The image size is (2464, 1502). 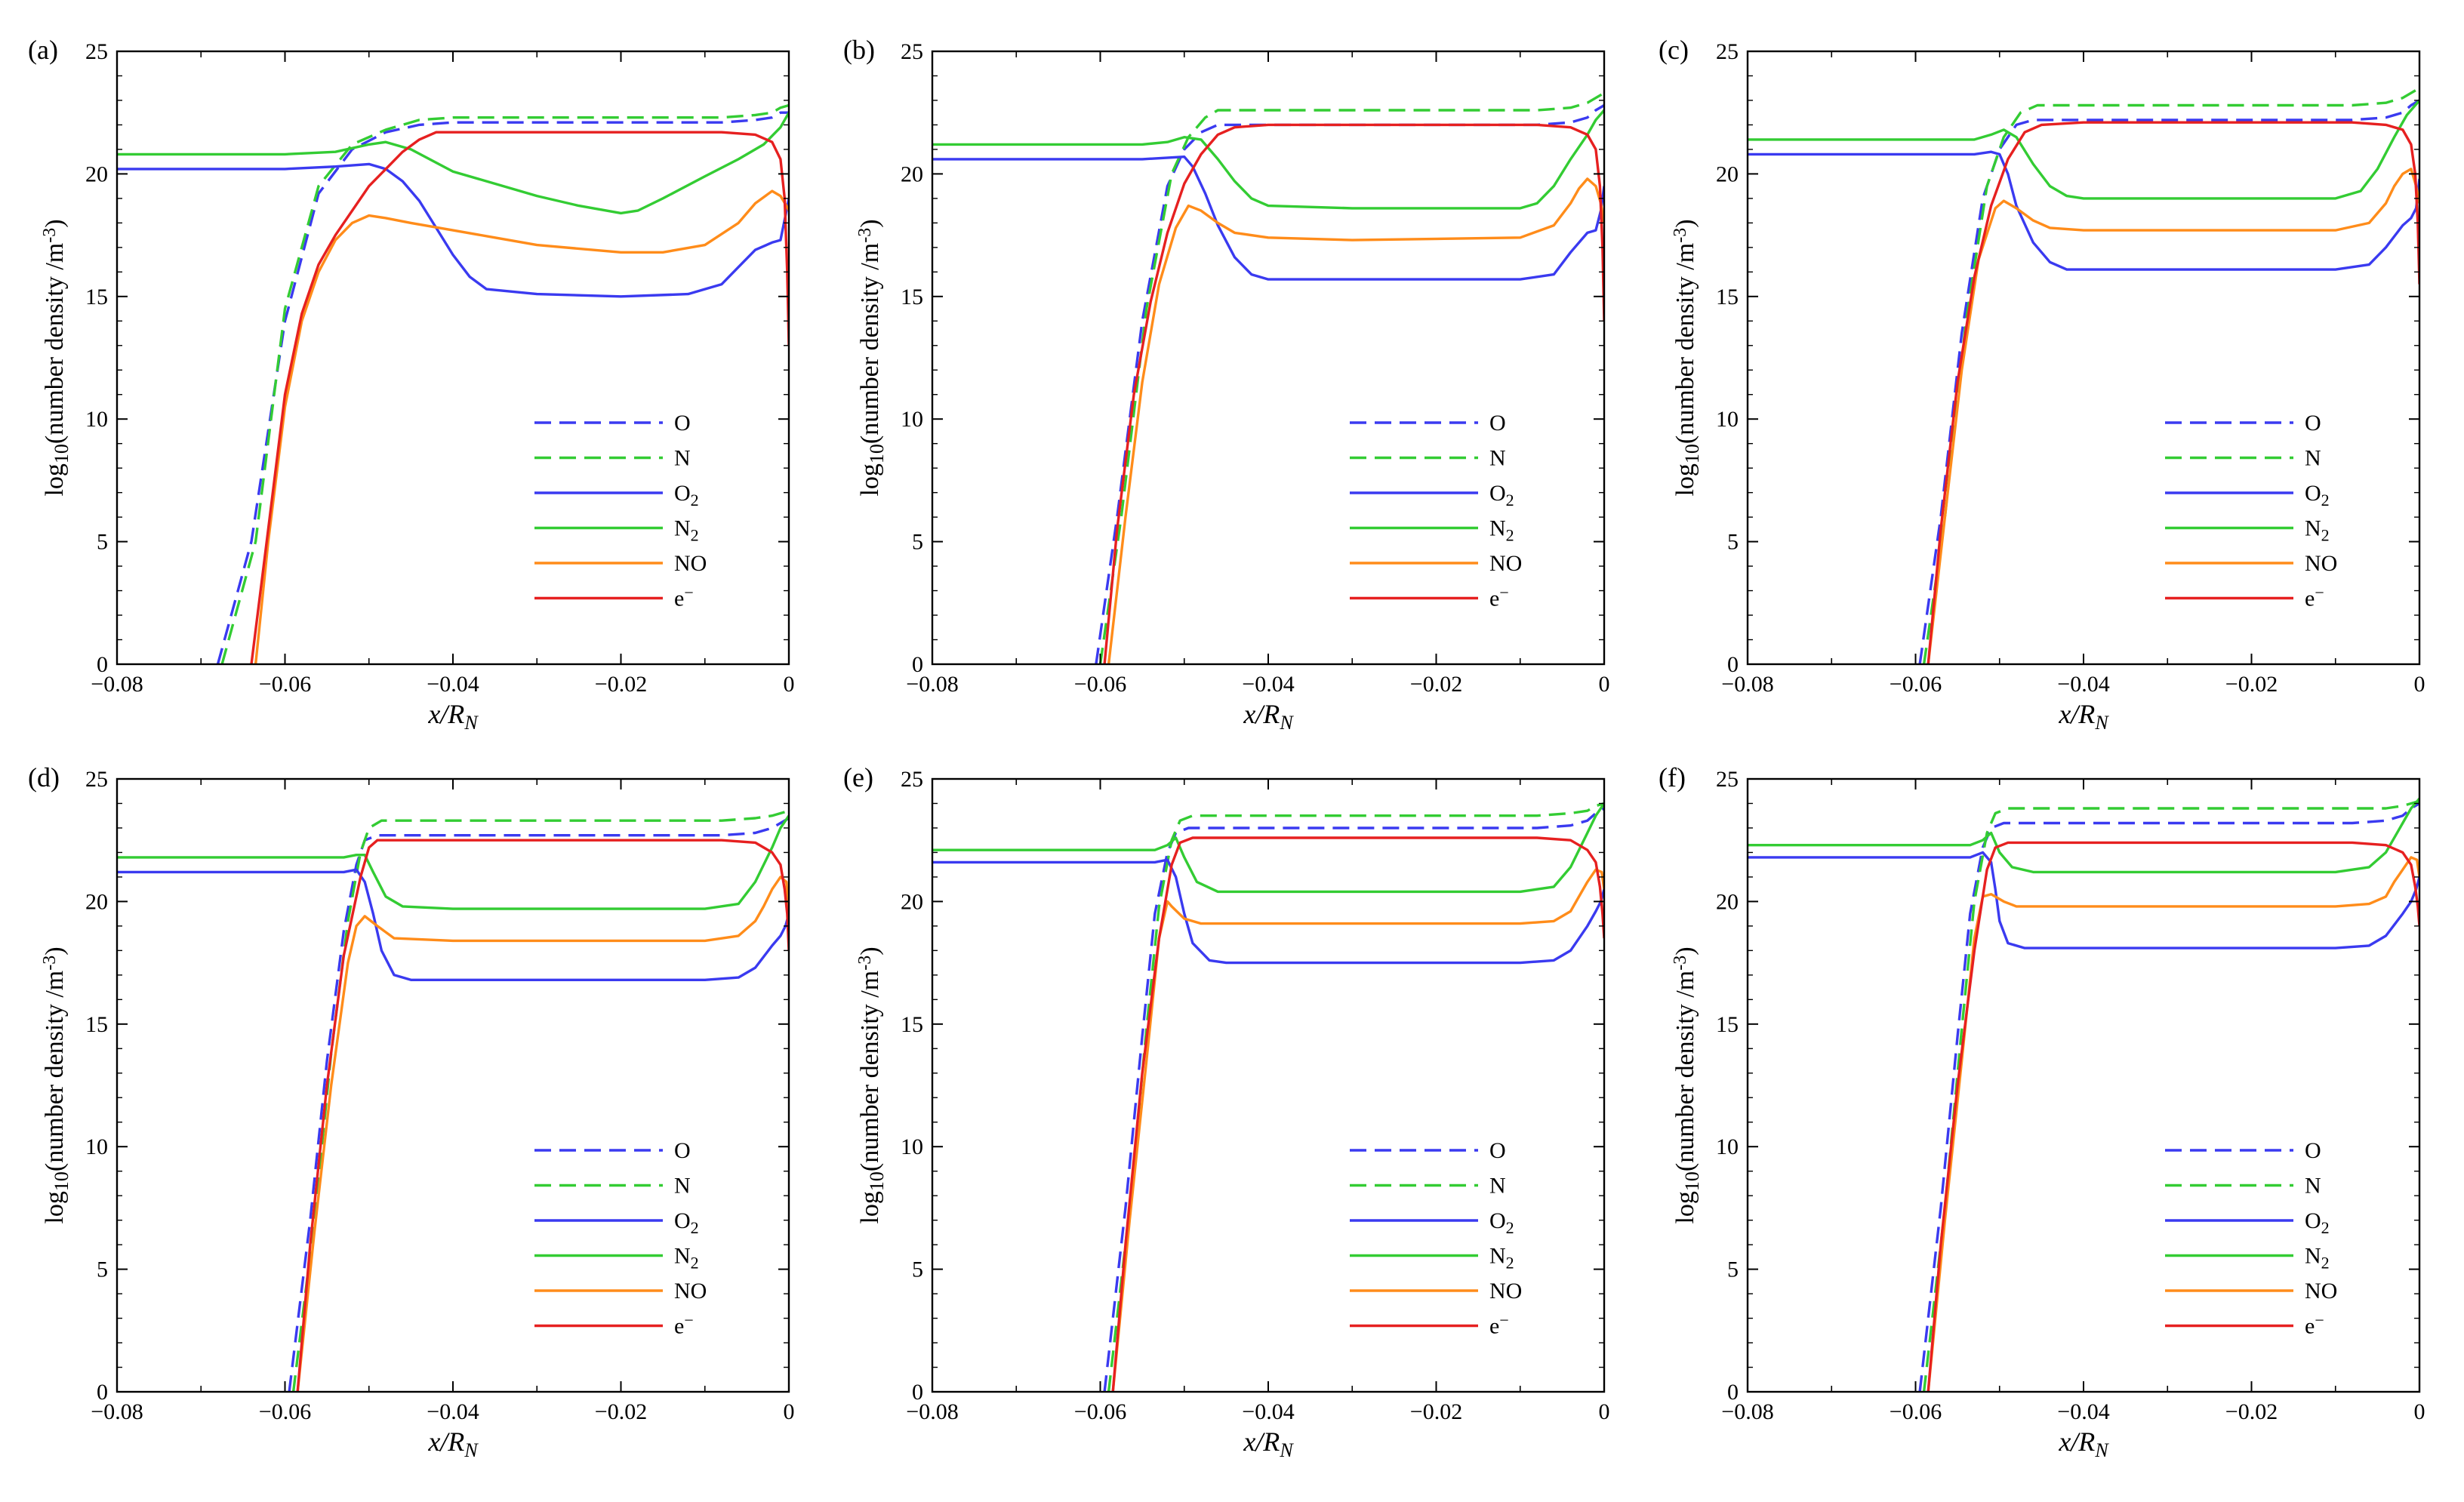 I want to click on y-axis-label: log10(number density /m-3), so click(x=871, y=357).